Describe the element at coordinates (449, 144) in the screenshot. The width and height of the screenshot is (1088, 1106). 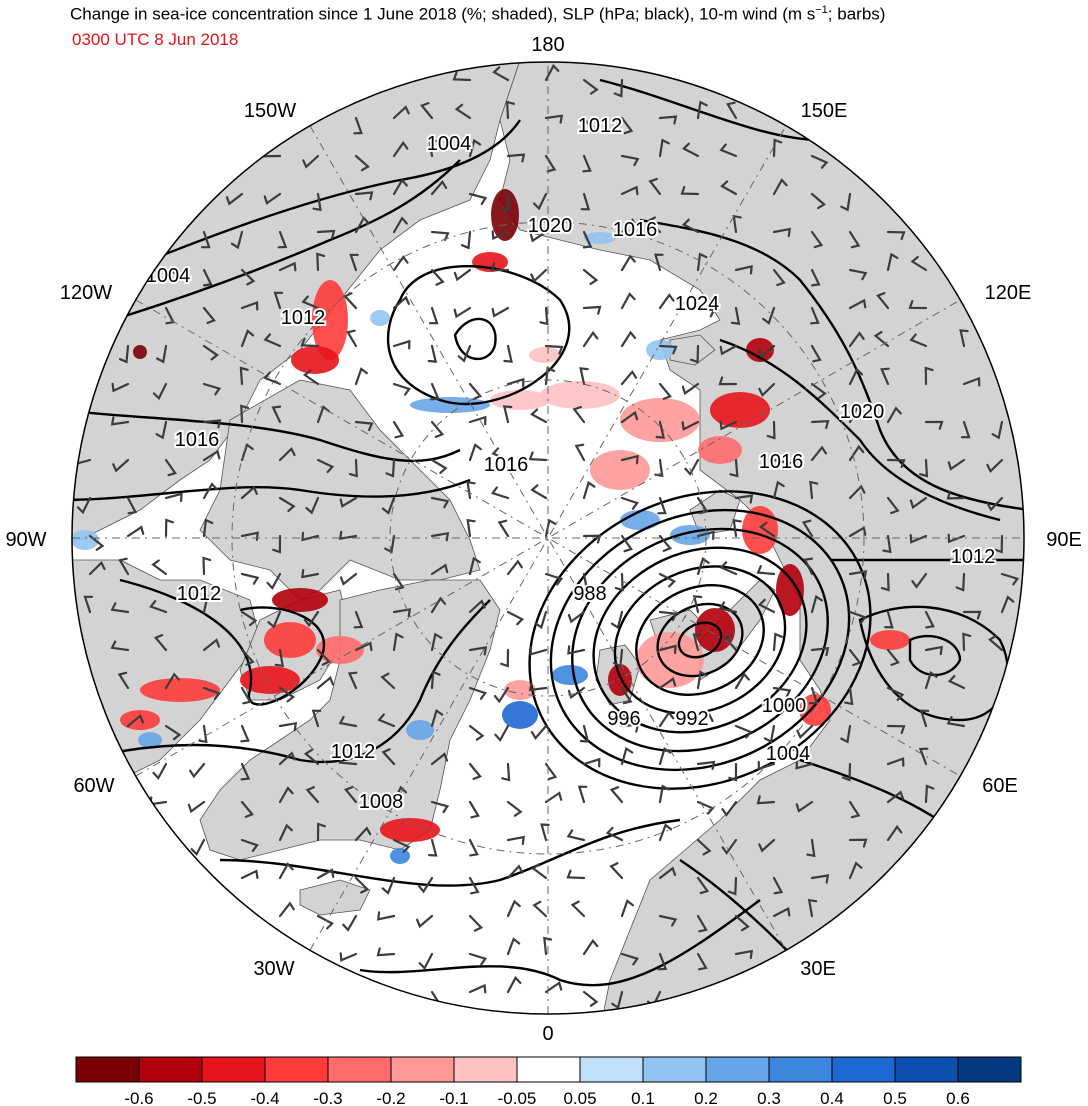
I see `slp-label: 1004` at that location.